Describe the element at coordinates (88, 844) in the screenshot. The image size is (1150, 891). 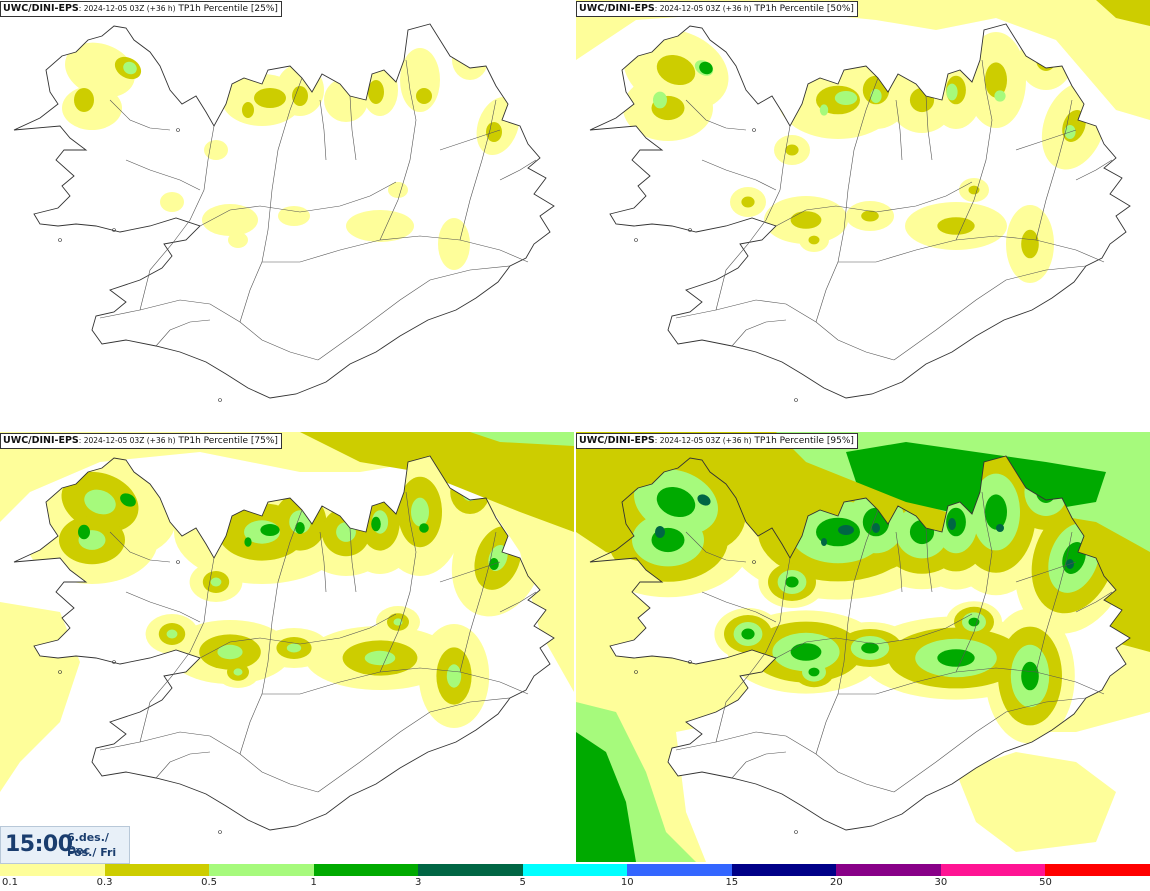
I see `valid-date: 6.des./ Dec` at that location.